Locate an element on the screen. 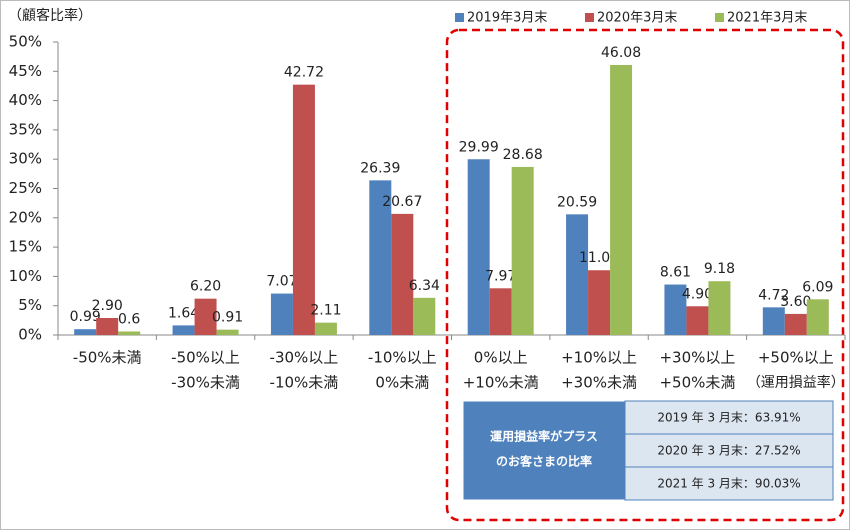  y-tick-label: 40% is located at coordinates (25, 100).